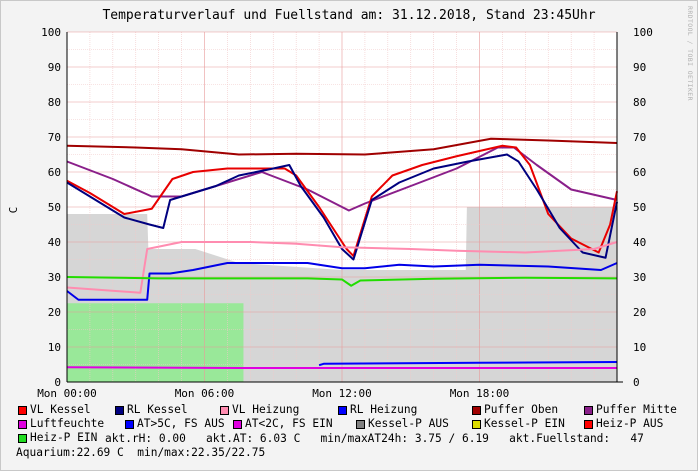 This screenshot has width=698, height=471. What do you see at coordinates (524, 423) in the screenshot?
I see `legend-label: Kessel-P EIN` at bounding box center [524, 423].